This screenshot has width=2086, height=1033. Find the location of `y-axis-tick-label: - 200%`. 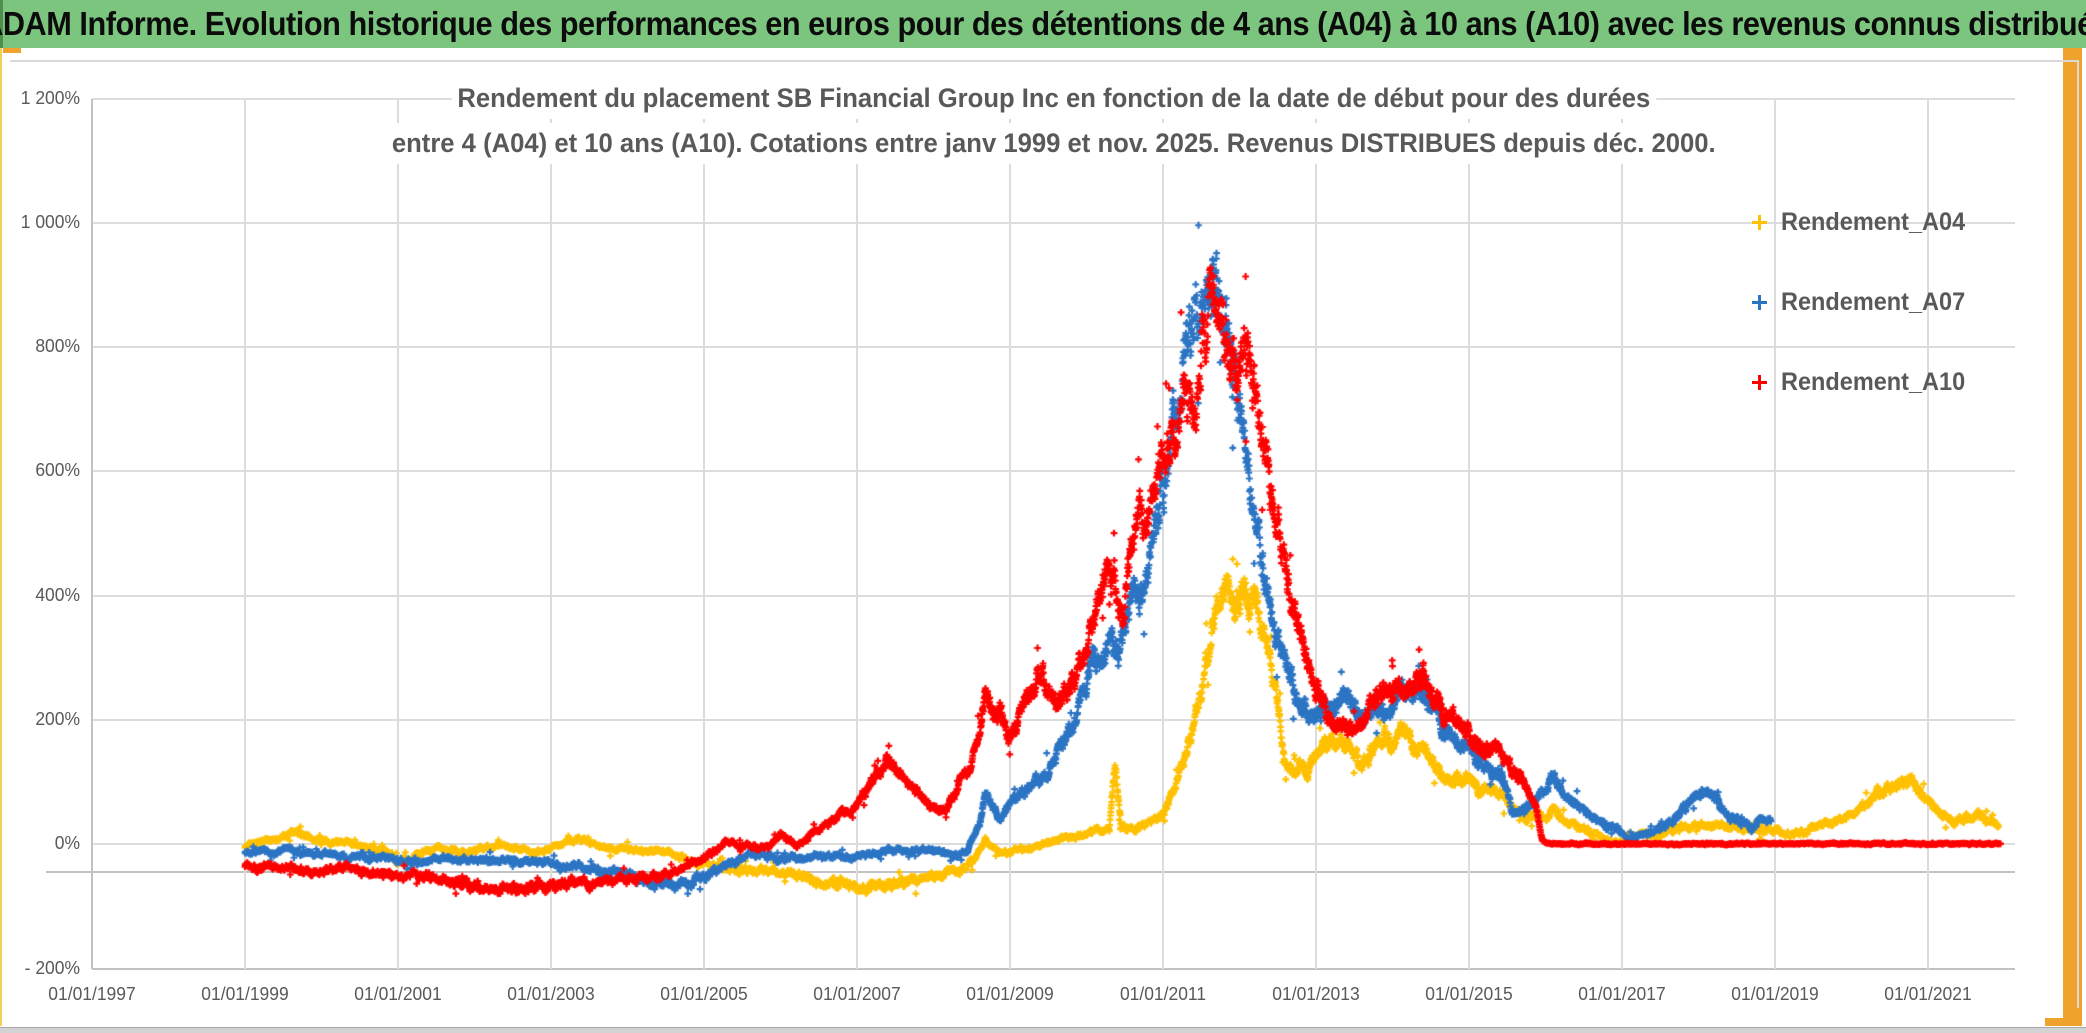

y-axis-tick-label: - 200% is located at coordinates (52, 967).